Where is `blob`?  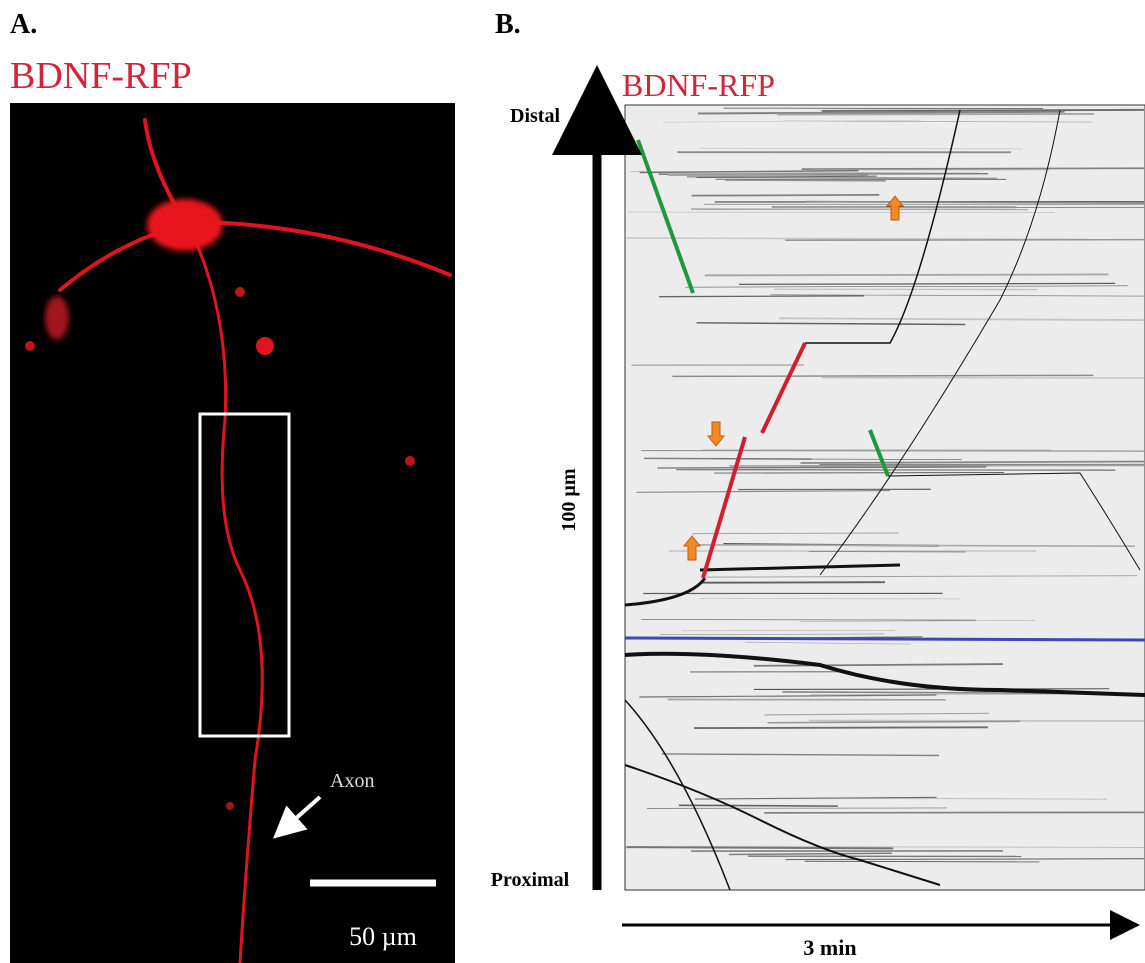
blob is located at coordinates (57, 318).